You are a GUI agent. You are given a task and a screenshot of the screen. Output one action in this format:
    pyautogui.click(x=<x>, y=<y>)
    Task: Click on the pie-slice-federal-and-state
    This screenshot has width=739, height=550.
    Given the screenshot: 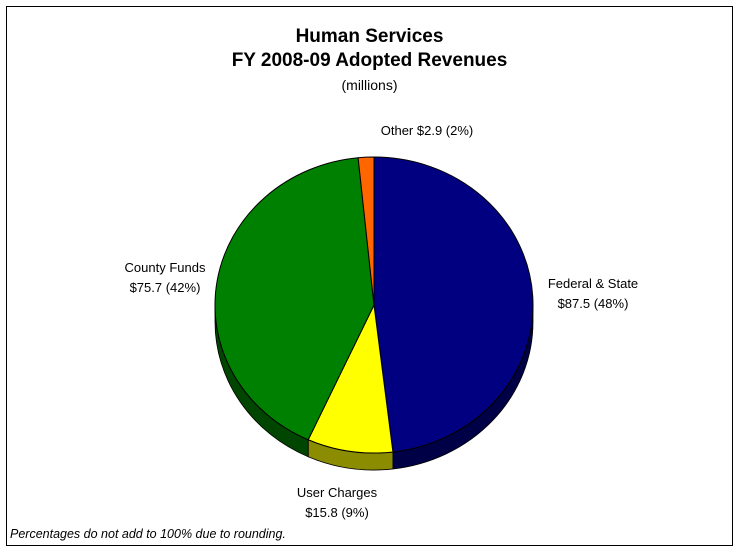 What is the action you would take?
    pyautogui.click(x=453, y=304)
    